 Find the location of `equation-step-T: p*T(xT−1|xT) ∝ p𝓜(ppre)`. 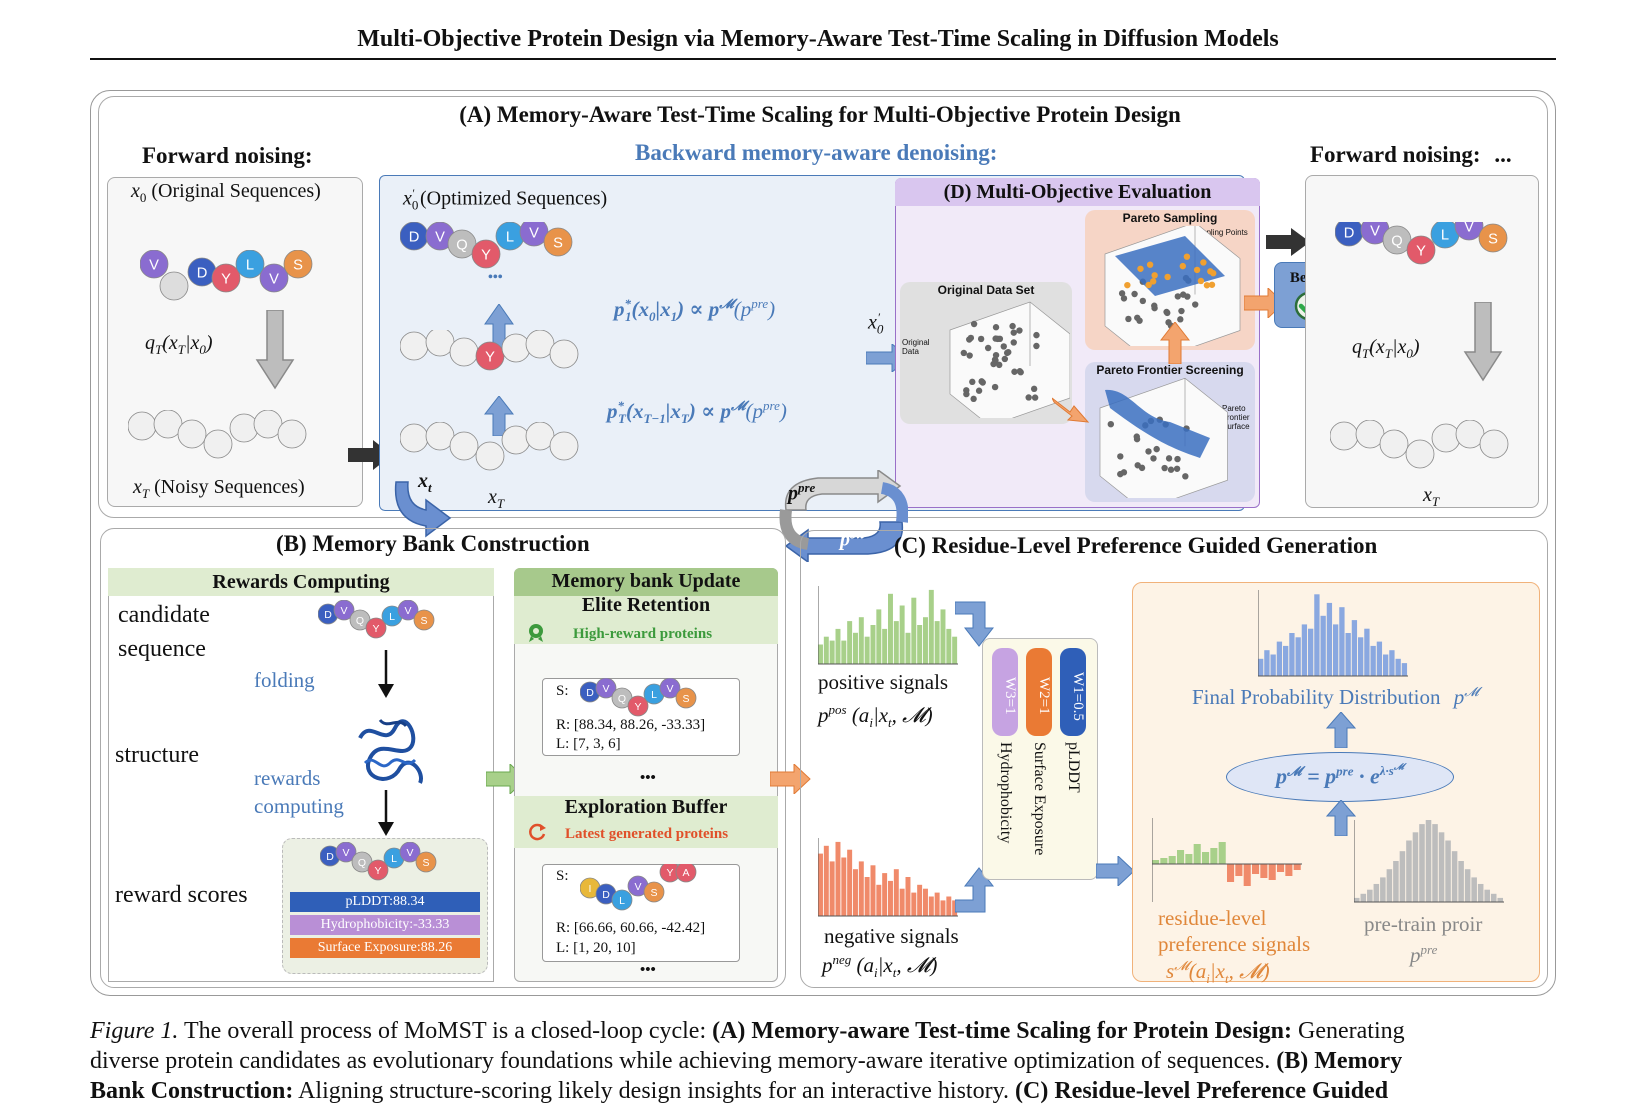

equation-step-T: p*T(xT−1|xT) ∝ p𝓜(ppre) is located at coordinates (697, 412).